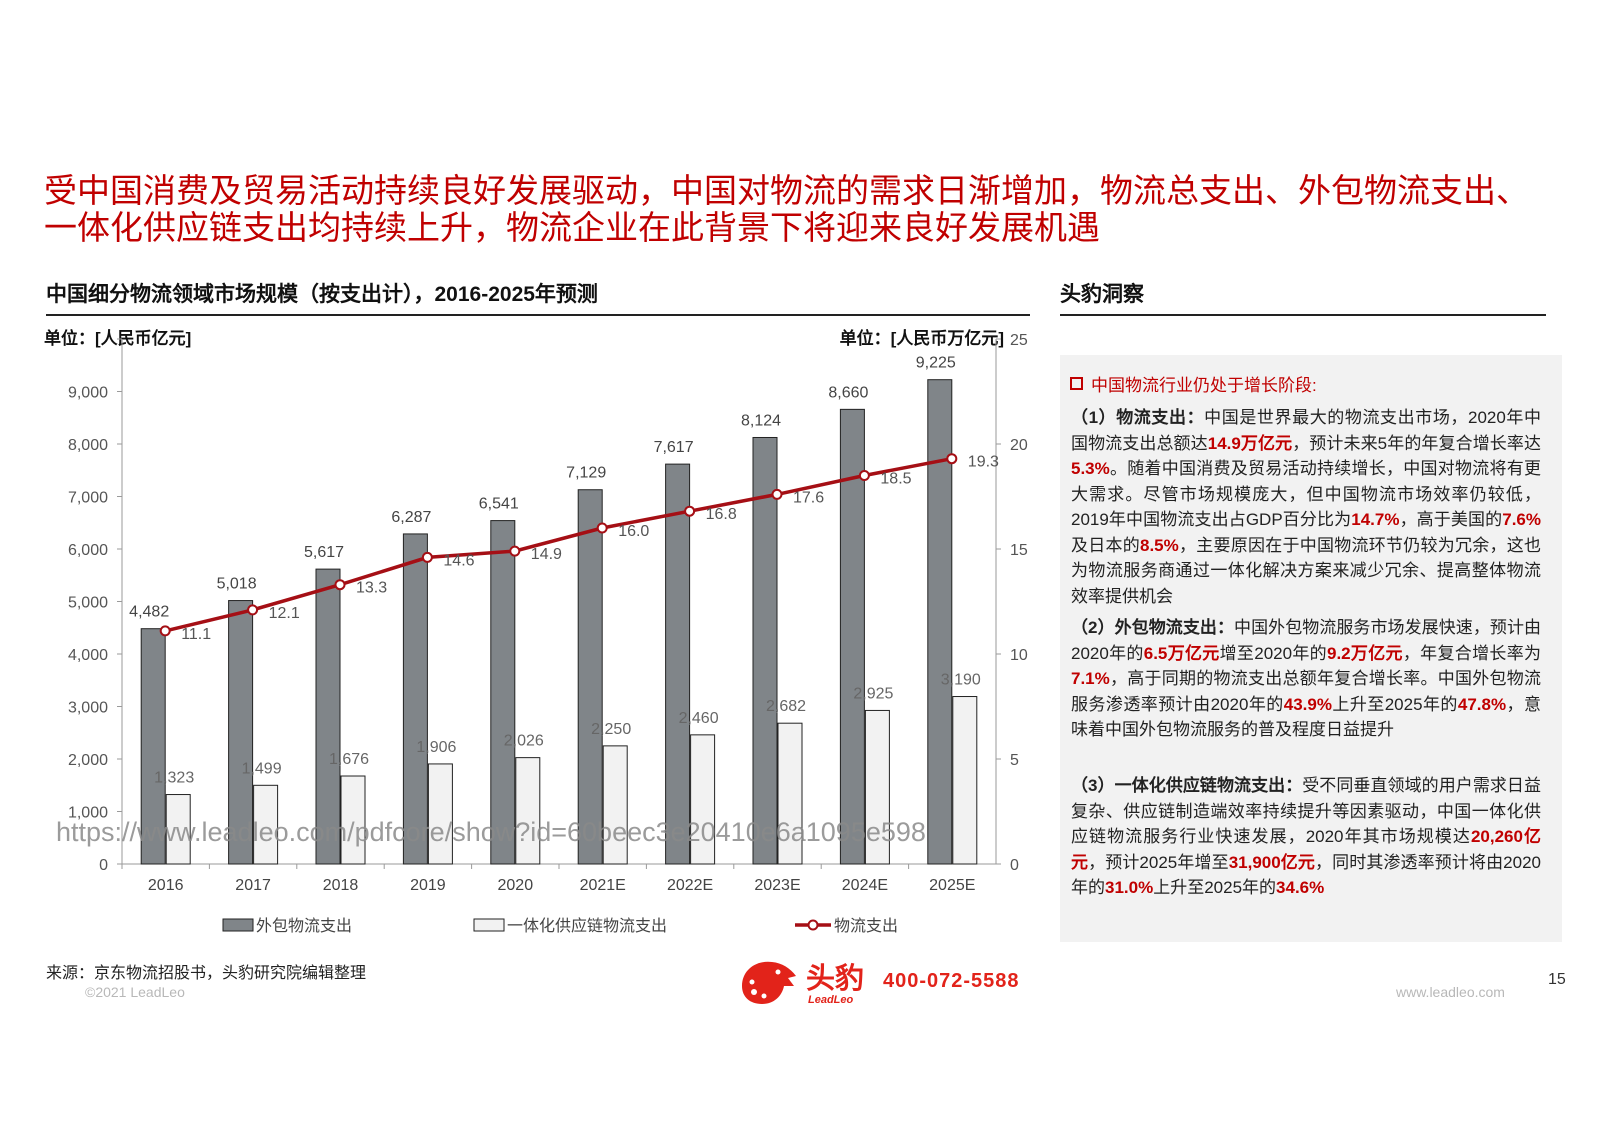  Describe the element at coordinates (572, 227) in the screenshot. I see `headline-line-2: 一体化供应链支出均持续上升，物流企业在此背景下将迎来良好发展机遇` at that location.